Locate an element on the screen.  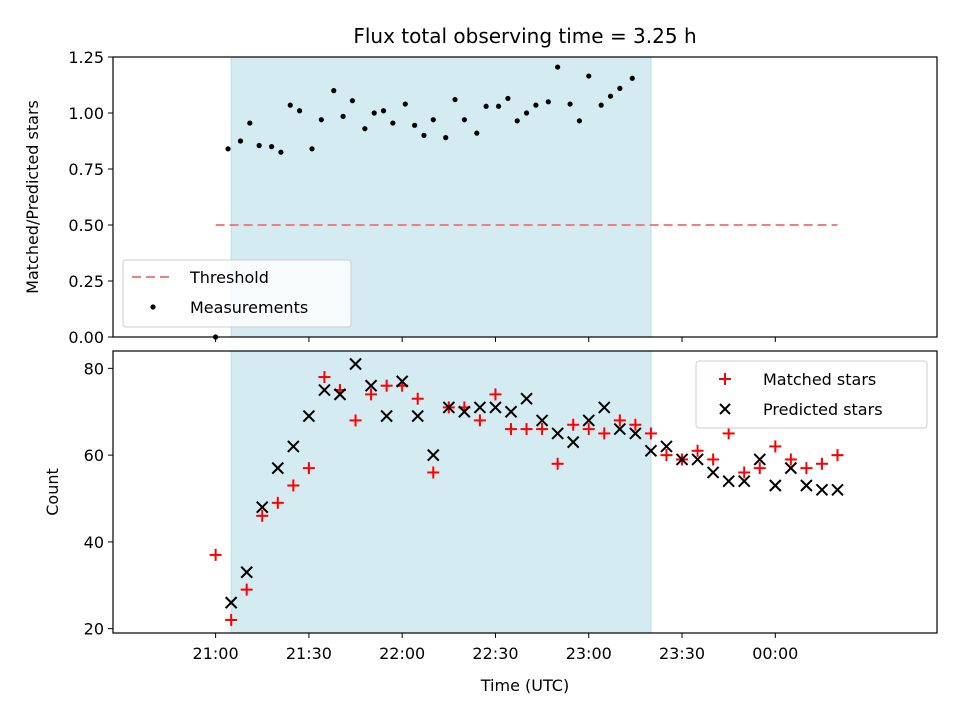
legend-measurements-swatch is located at coordinates (153, 307).